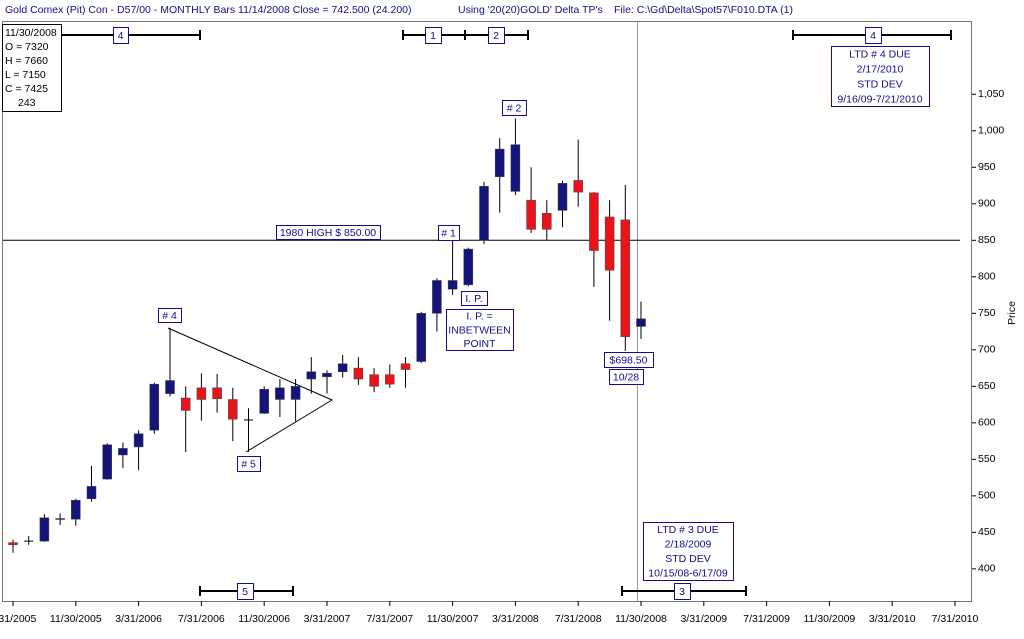 Image resolution: width=1024 pixels, height=639 pixels. What do you see at coordinates (830, 619) in the screenshot?
I see `x-tick-label: 11/30/2009` at bounding box center [830, 619].